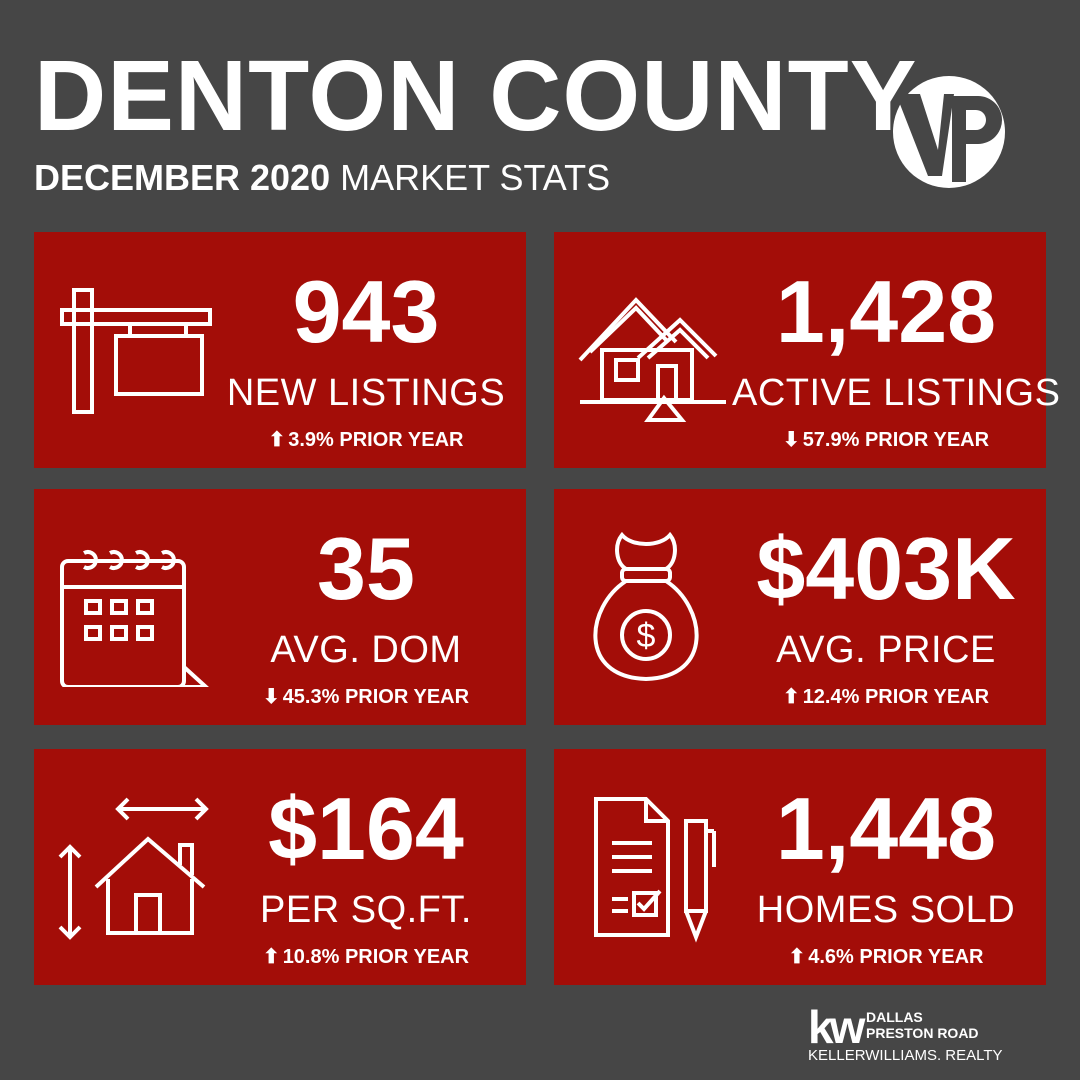  I want to click on house-dimensions-icon, so click(136, 867).